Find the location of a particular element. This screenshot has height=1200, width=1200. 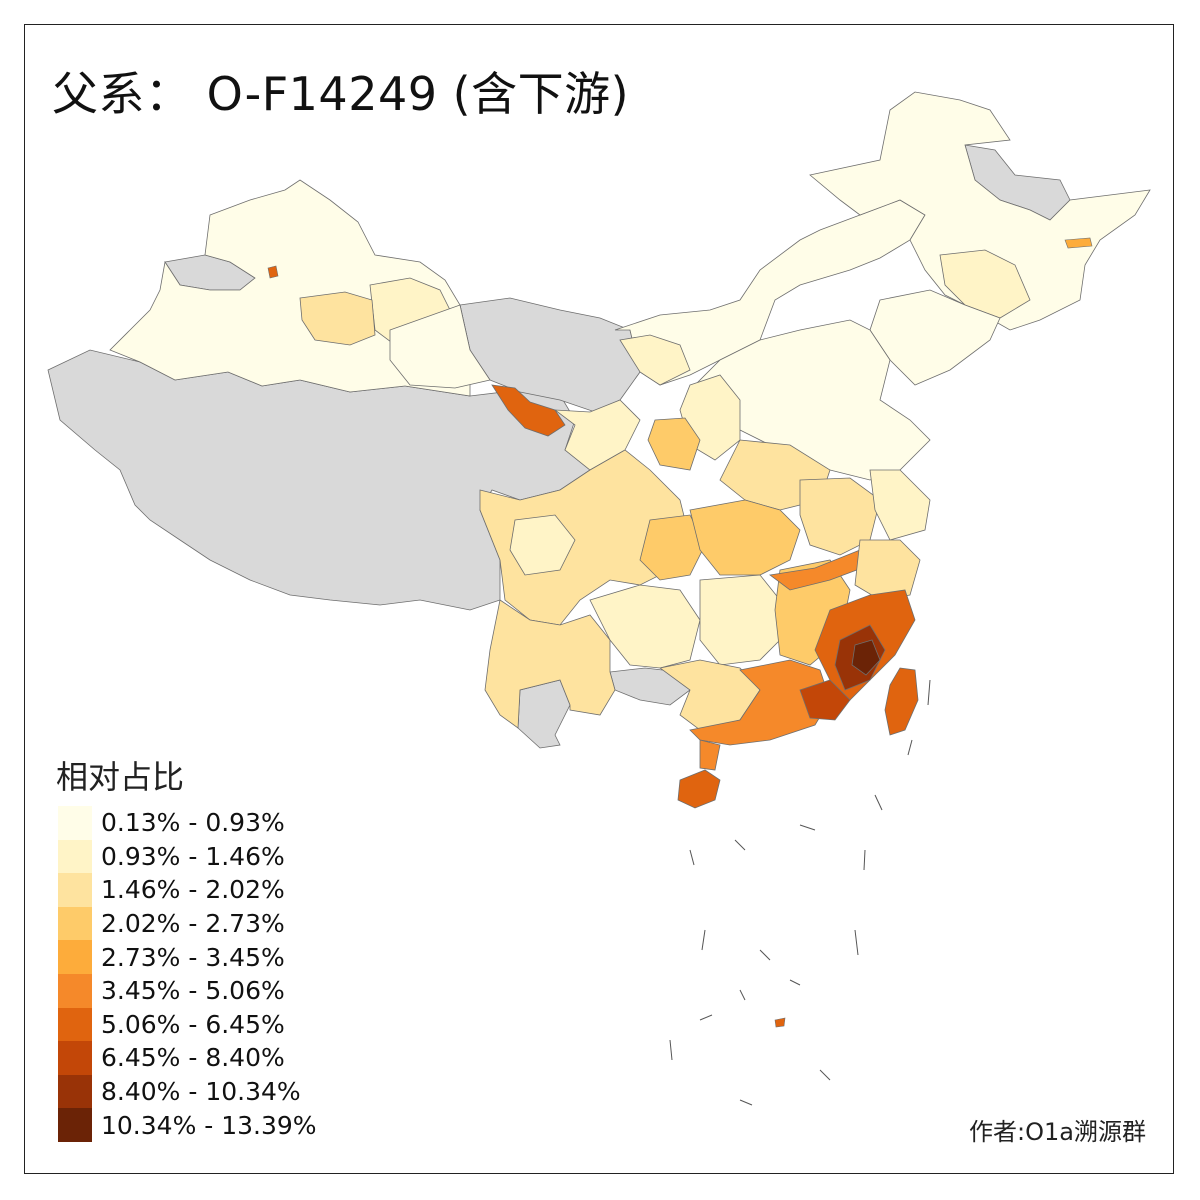

region-qinghai-hot is located at coordinates (528, 410).